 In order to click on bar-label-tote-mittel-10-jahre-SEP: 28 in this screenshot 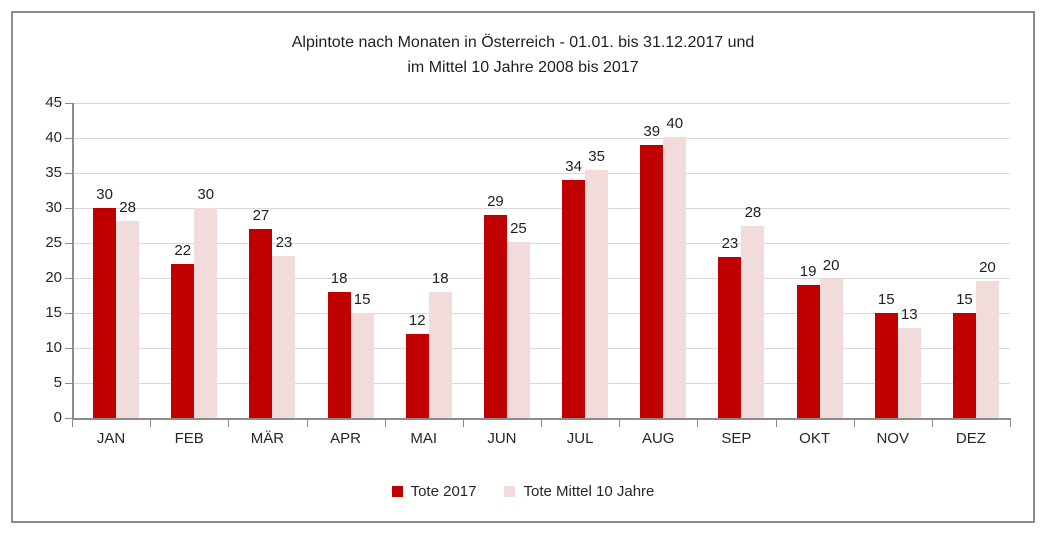, I will do `click(753, 212)`.